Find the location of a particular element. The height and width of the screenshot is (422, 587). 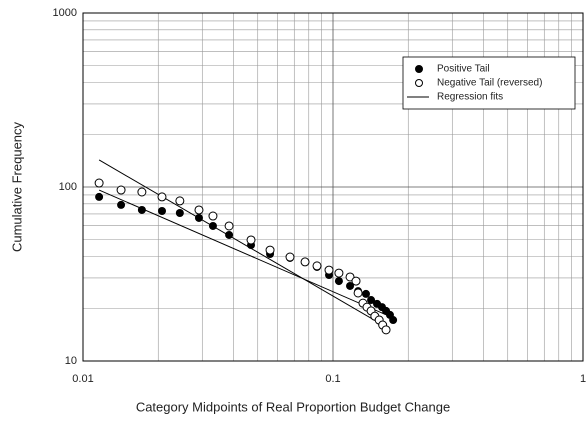

legend-label: Positive Tail is located at coordinates (463, 69).